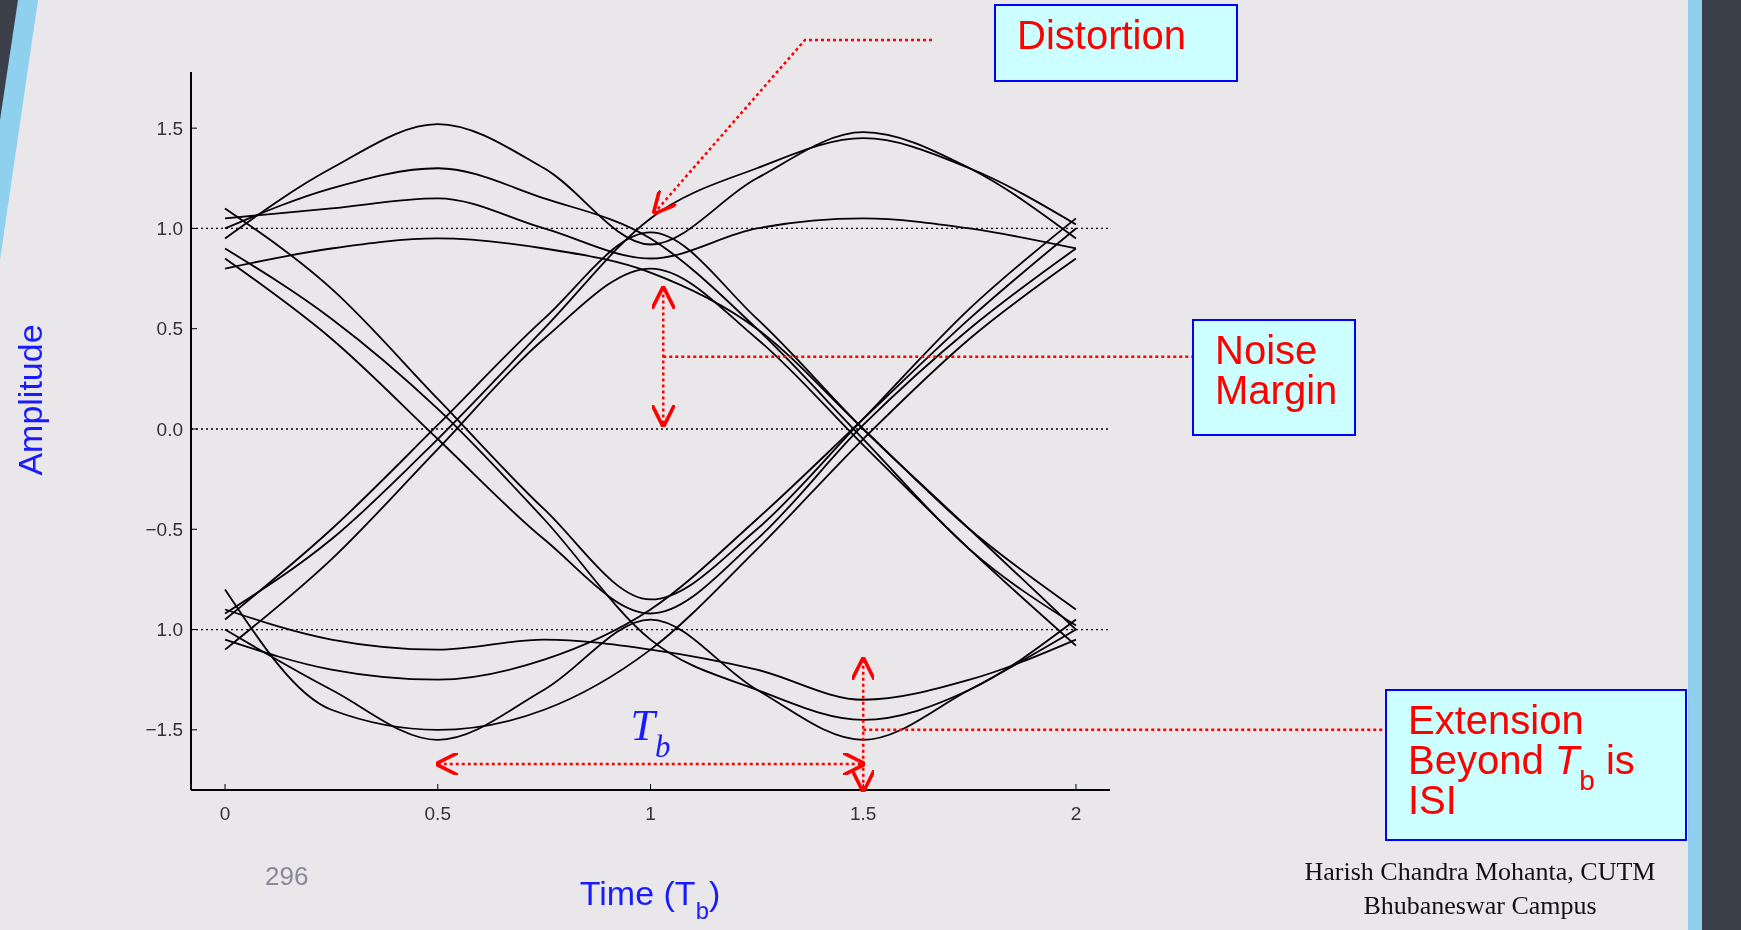  I want to click on y-tick-label: −0.5, so click(164, 529).